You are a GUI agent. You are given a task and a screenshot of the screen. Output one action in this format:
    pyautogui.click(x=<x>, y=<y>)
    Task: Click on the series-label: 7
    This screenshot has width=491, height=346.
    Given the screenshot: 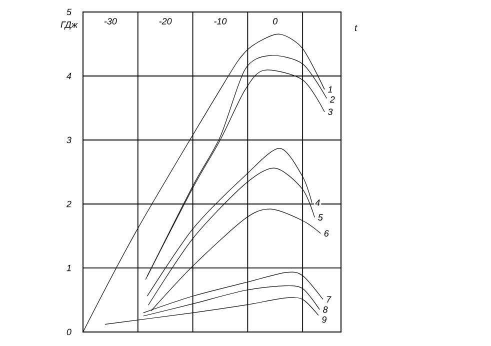 What is the action you would take?
    pyautogui.click(x=329, y=299)
    